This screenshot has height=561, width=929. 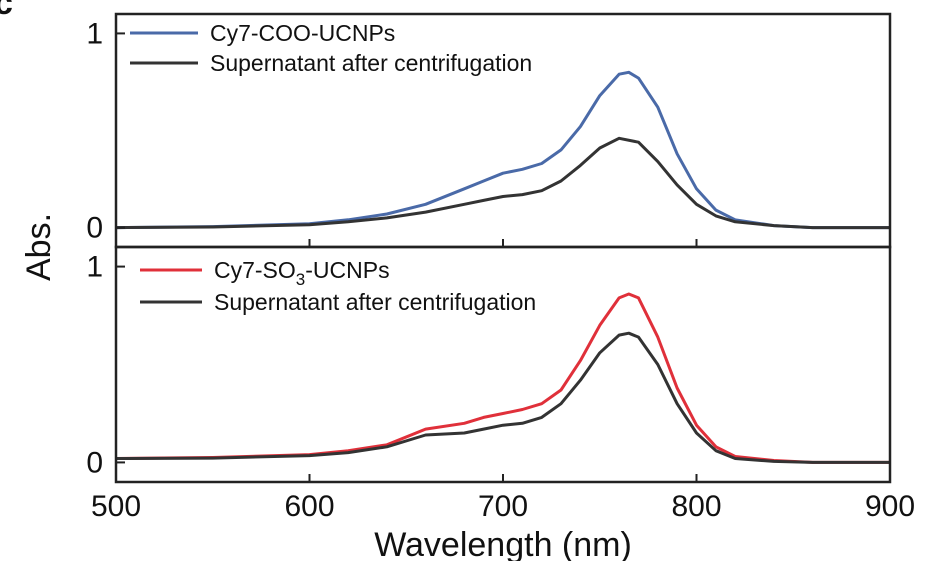 What do you see at coordinates (309, 506) in the screenshot?
I see `x-tick-label: 600` at bounding box center [309, 506].